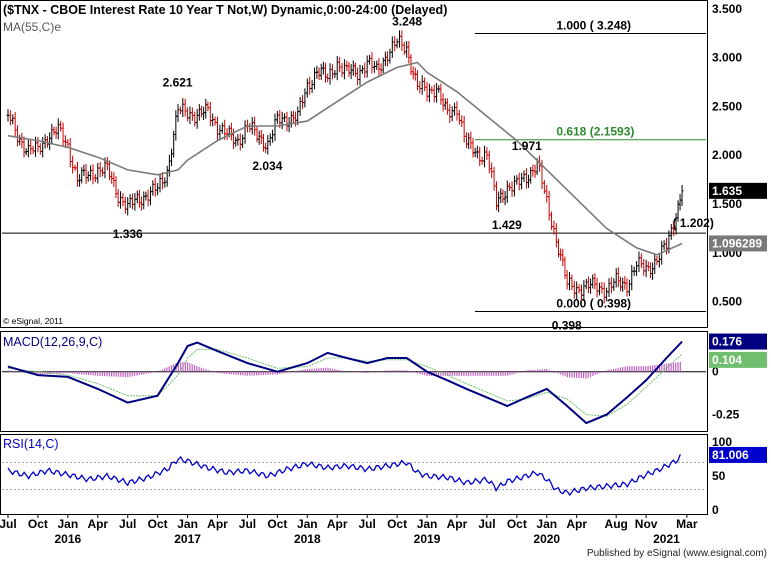 This screenshot has width=771, height=561. What do you see at coordinates (593, 304) in the screenshot?
I see `fib-level-label: 0.000 ( 0.398)` at bounding box center [593, 304].